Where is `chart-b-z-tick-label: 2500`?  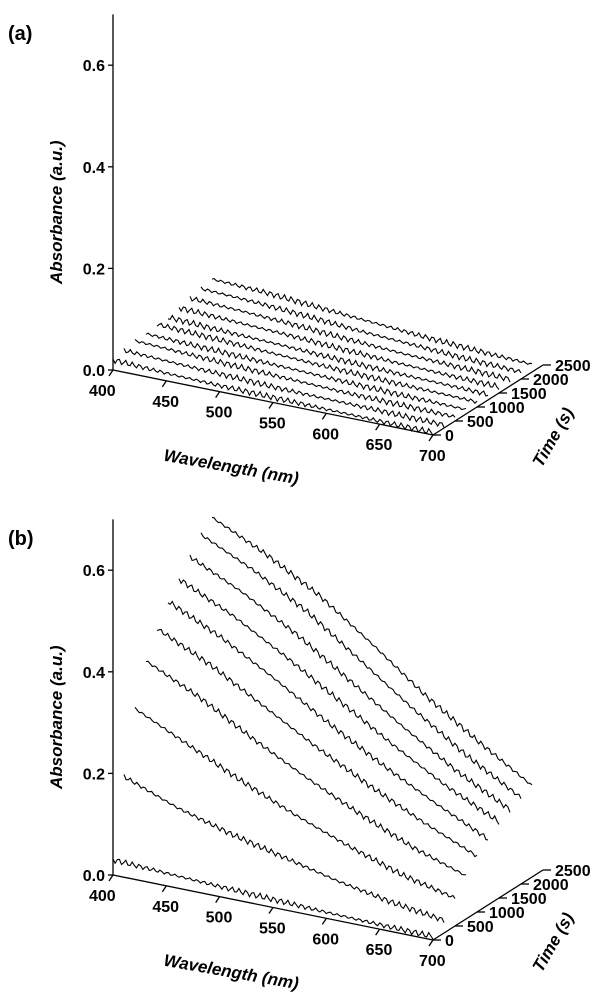
chart-b-z-tick-label: 2500 is located at coordinates (573, 871).